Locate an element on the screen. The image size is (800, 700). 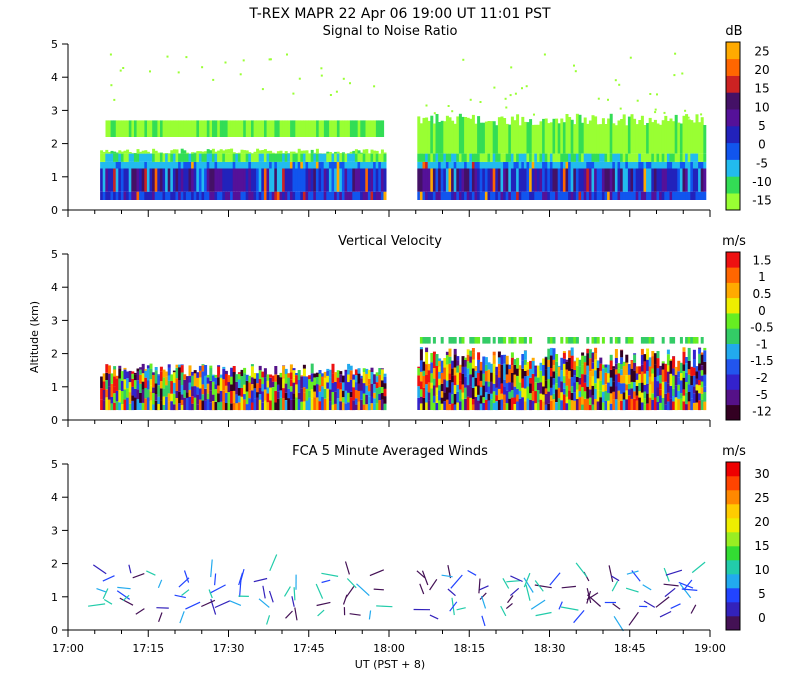
wind-barb is located at coordinates (479, 586).